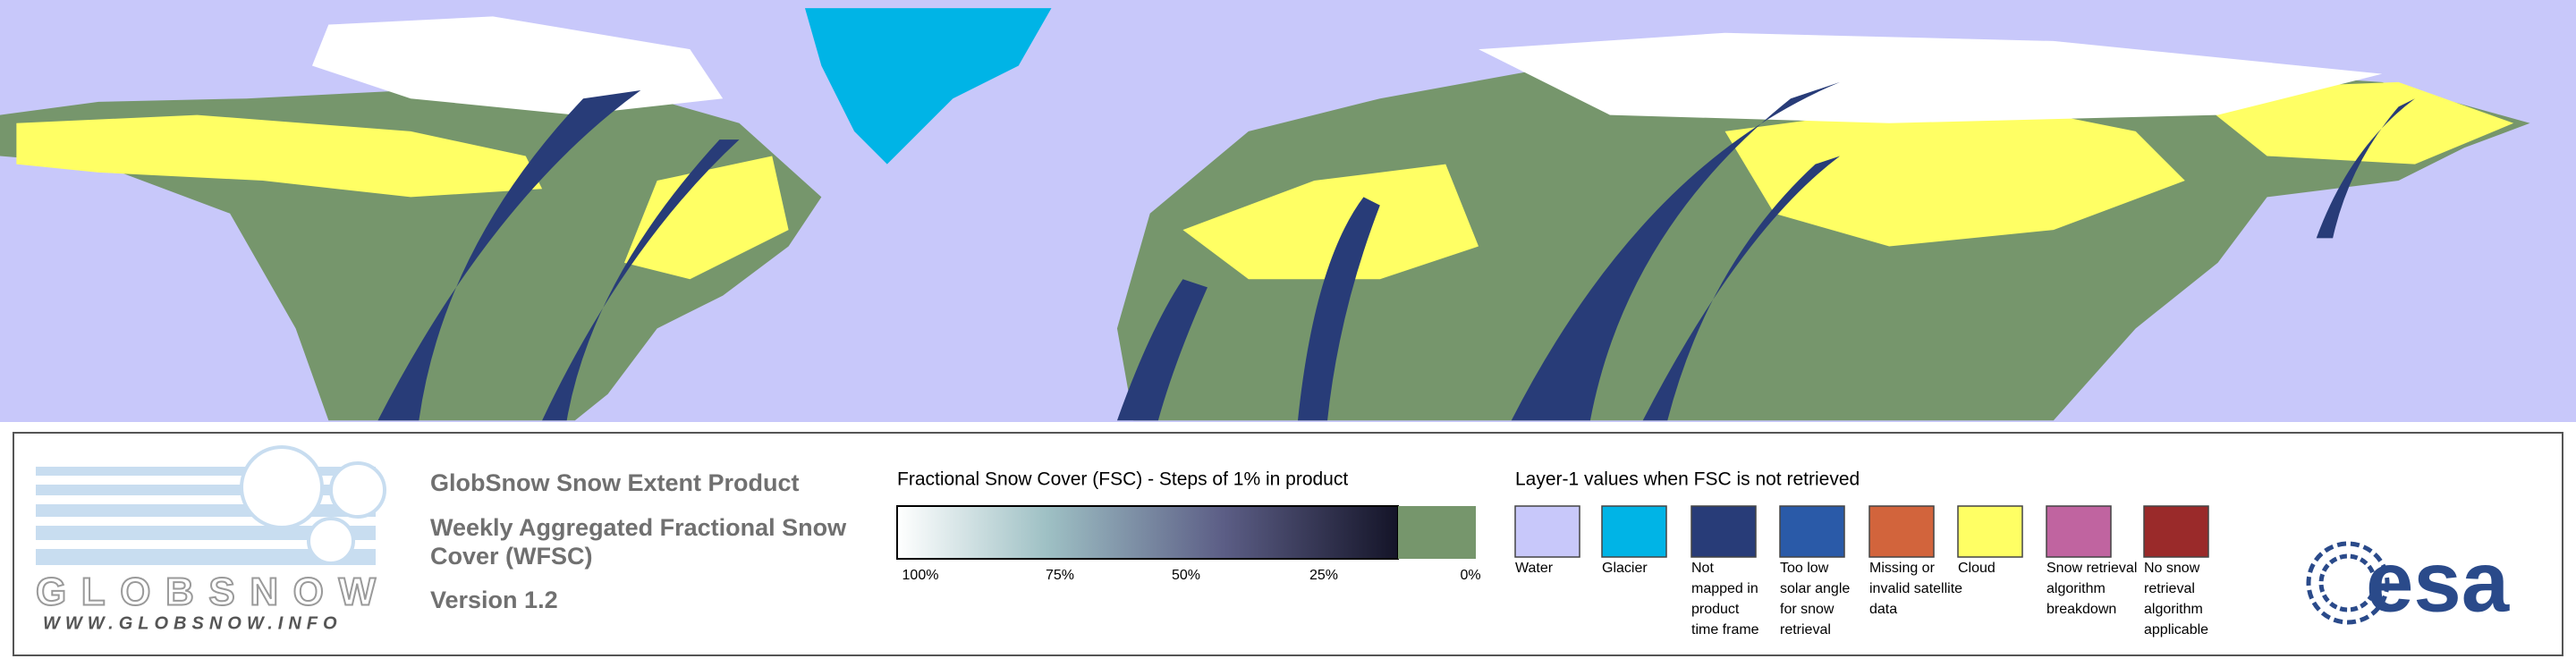 This screenshot has width=2576, height=667. I want to click on fsc-label: 75%, so click(1060, 575).